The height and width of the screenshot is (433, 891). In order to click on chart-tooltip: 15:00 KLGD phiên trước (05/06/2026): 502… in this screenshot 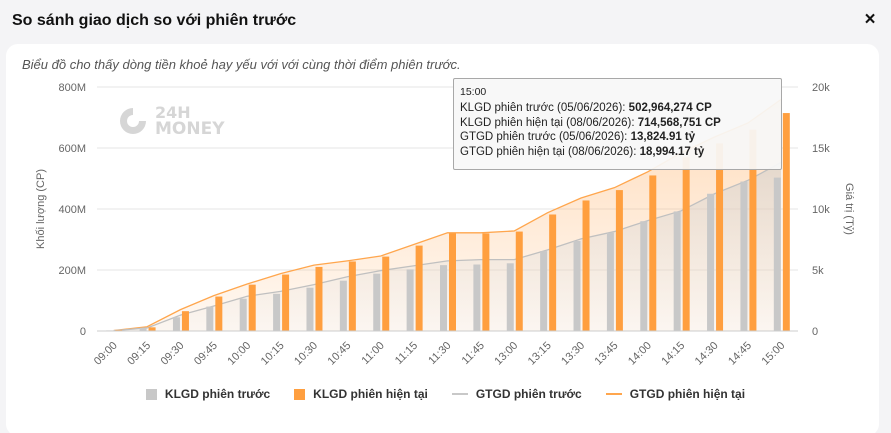, I will do `click(617, 124)`.